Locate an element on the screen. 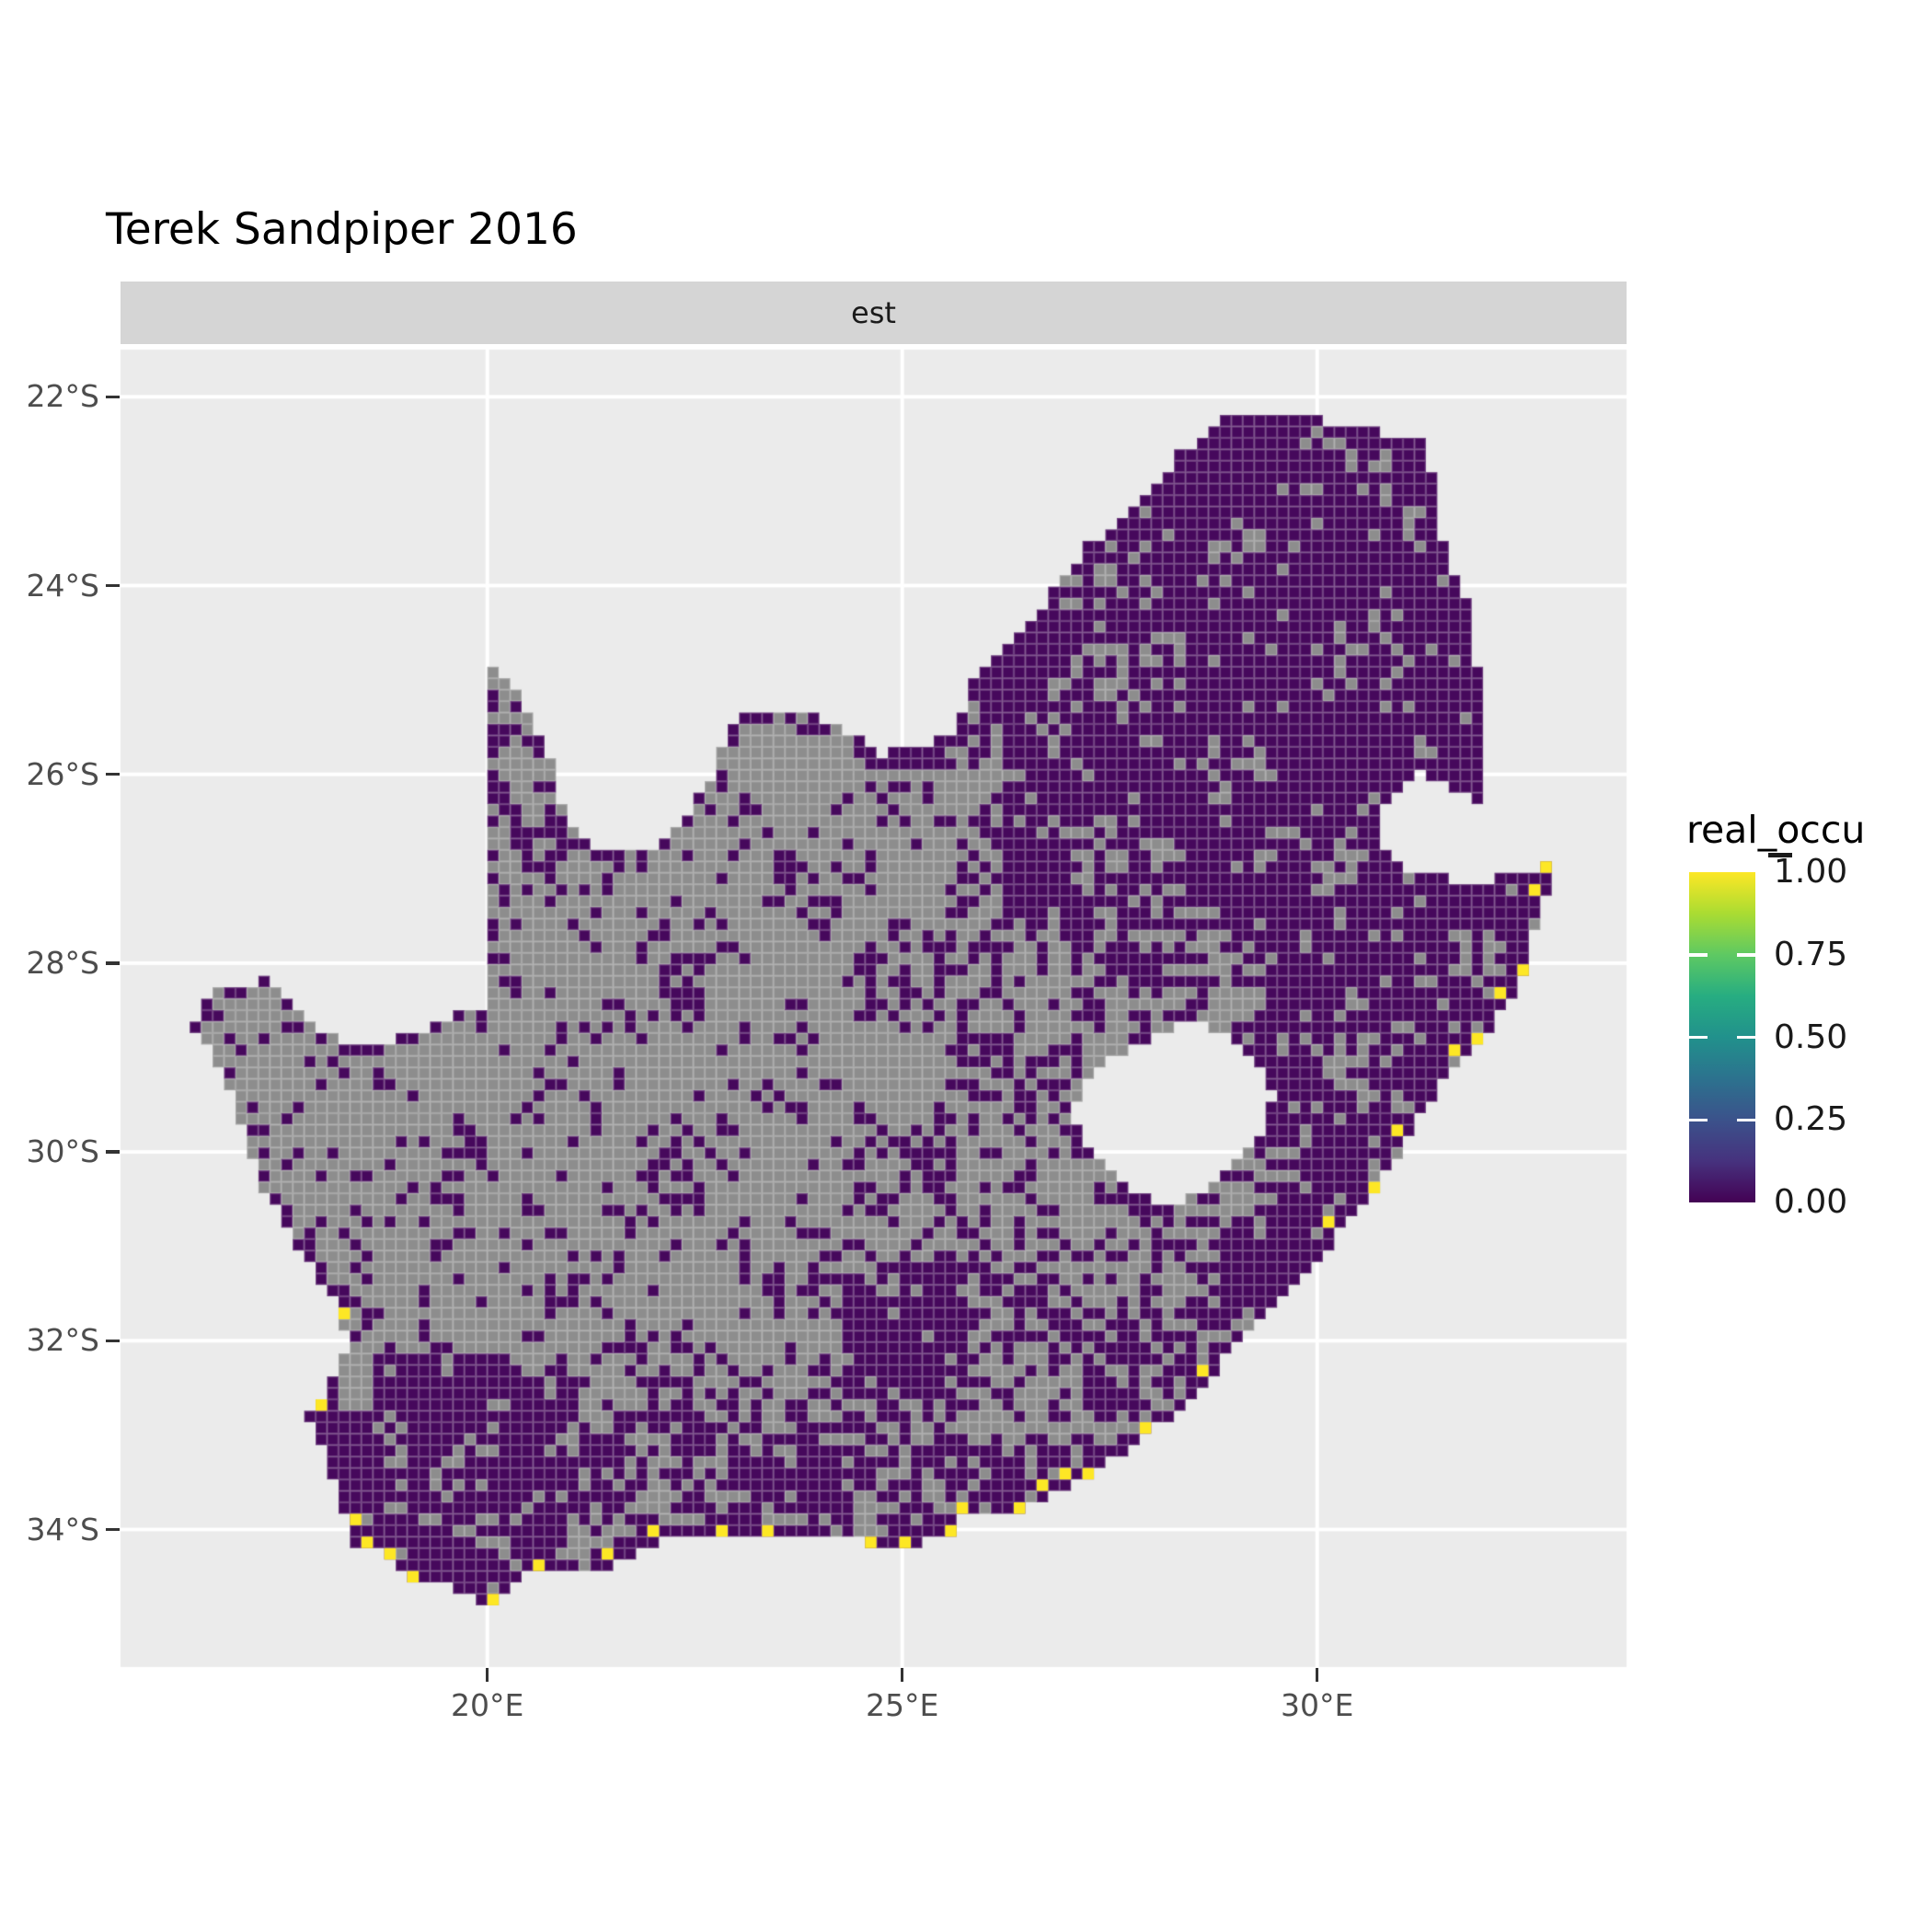  legend-top-tick is located at coordinates (1780, 855).